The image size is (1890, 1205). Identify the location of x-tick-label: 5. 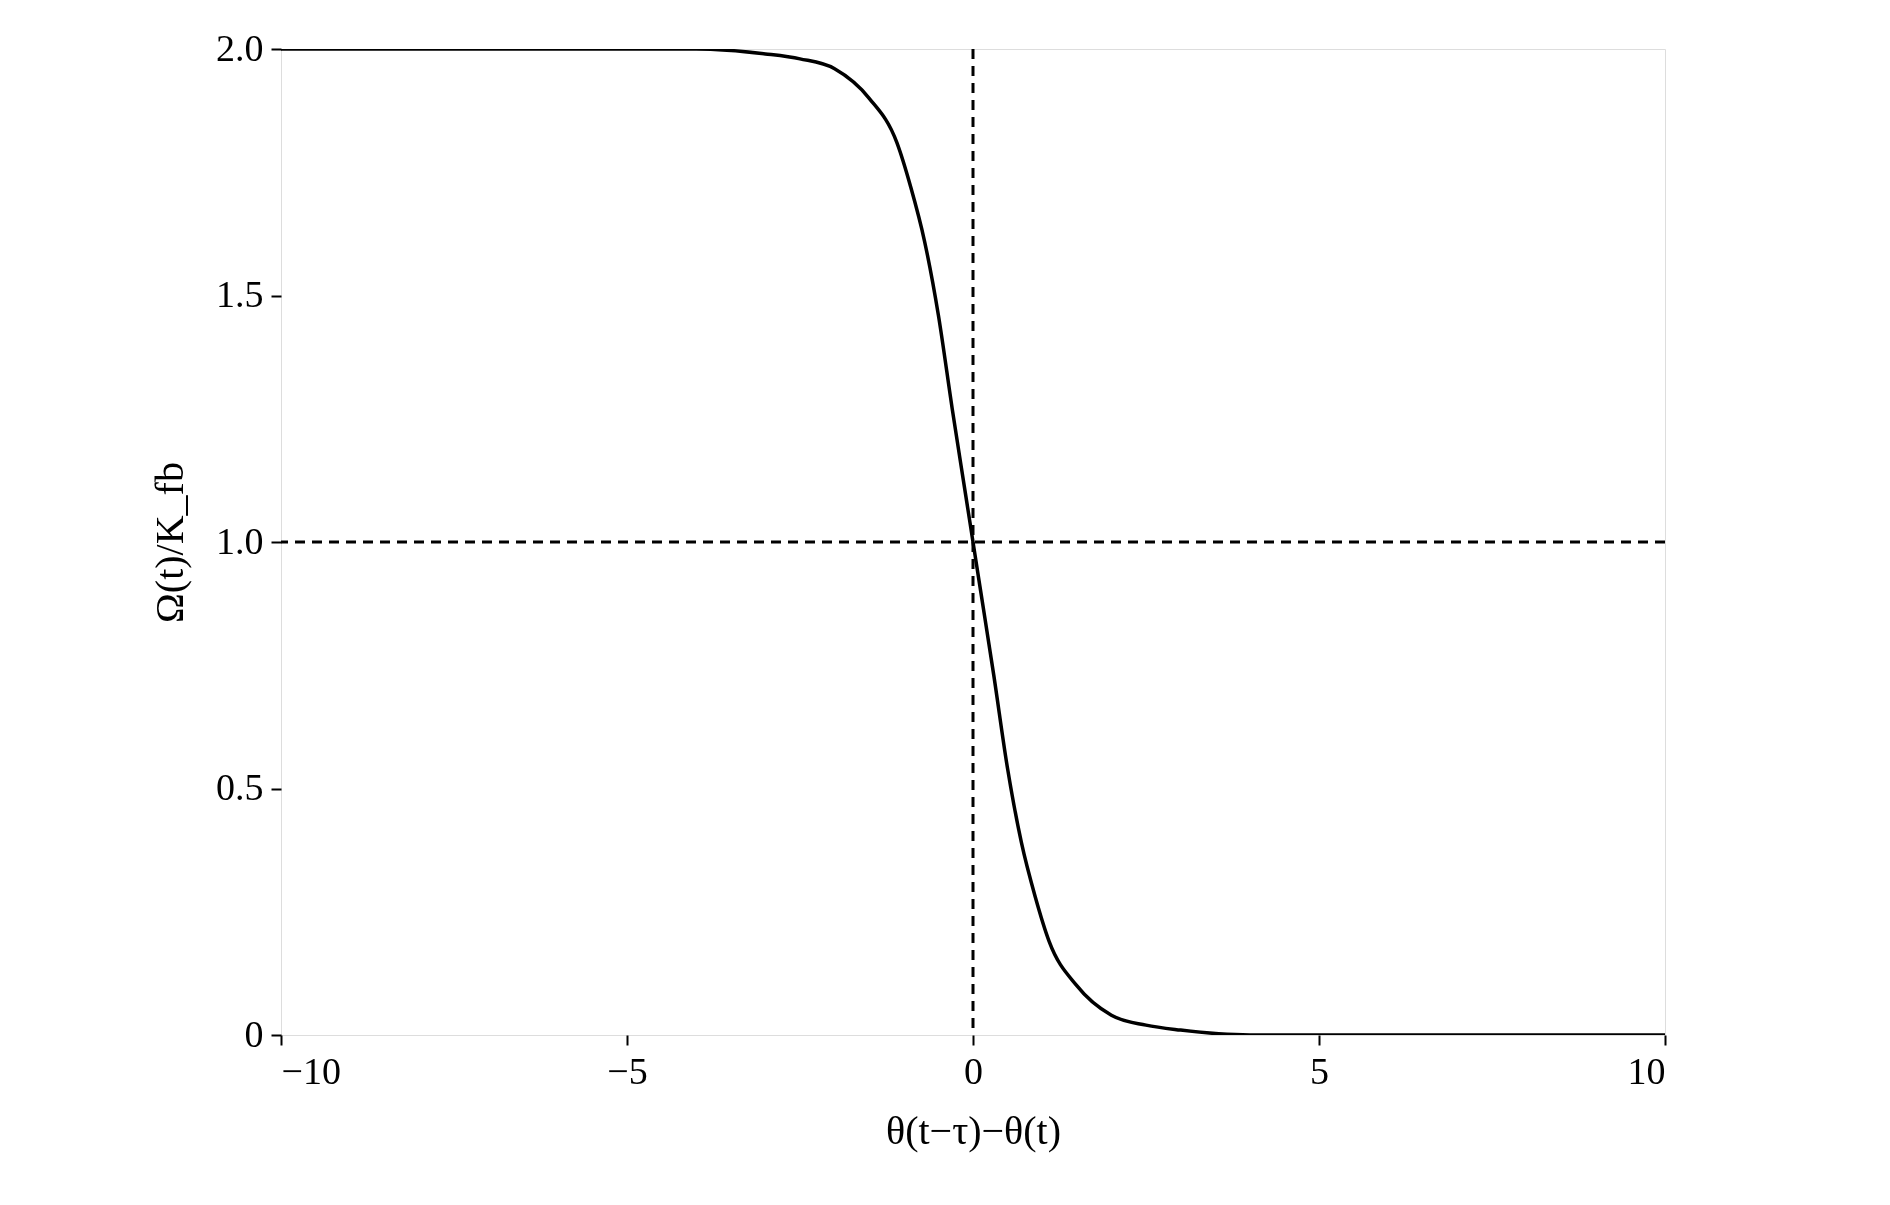
(1319, 1070).